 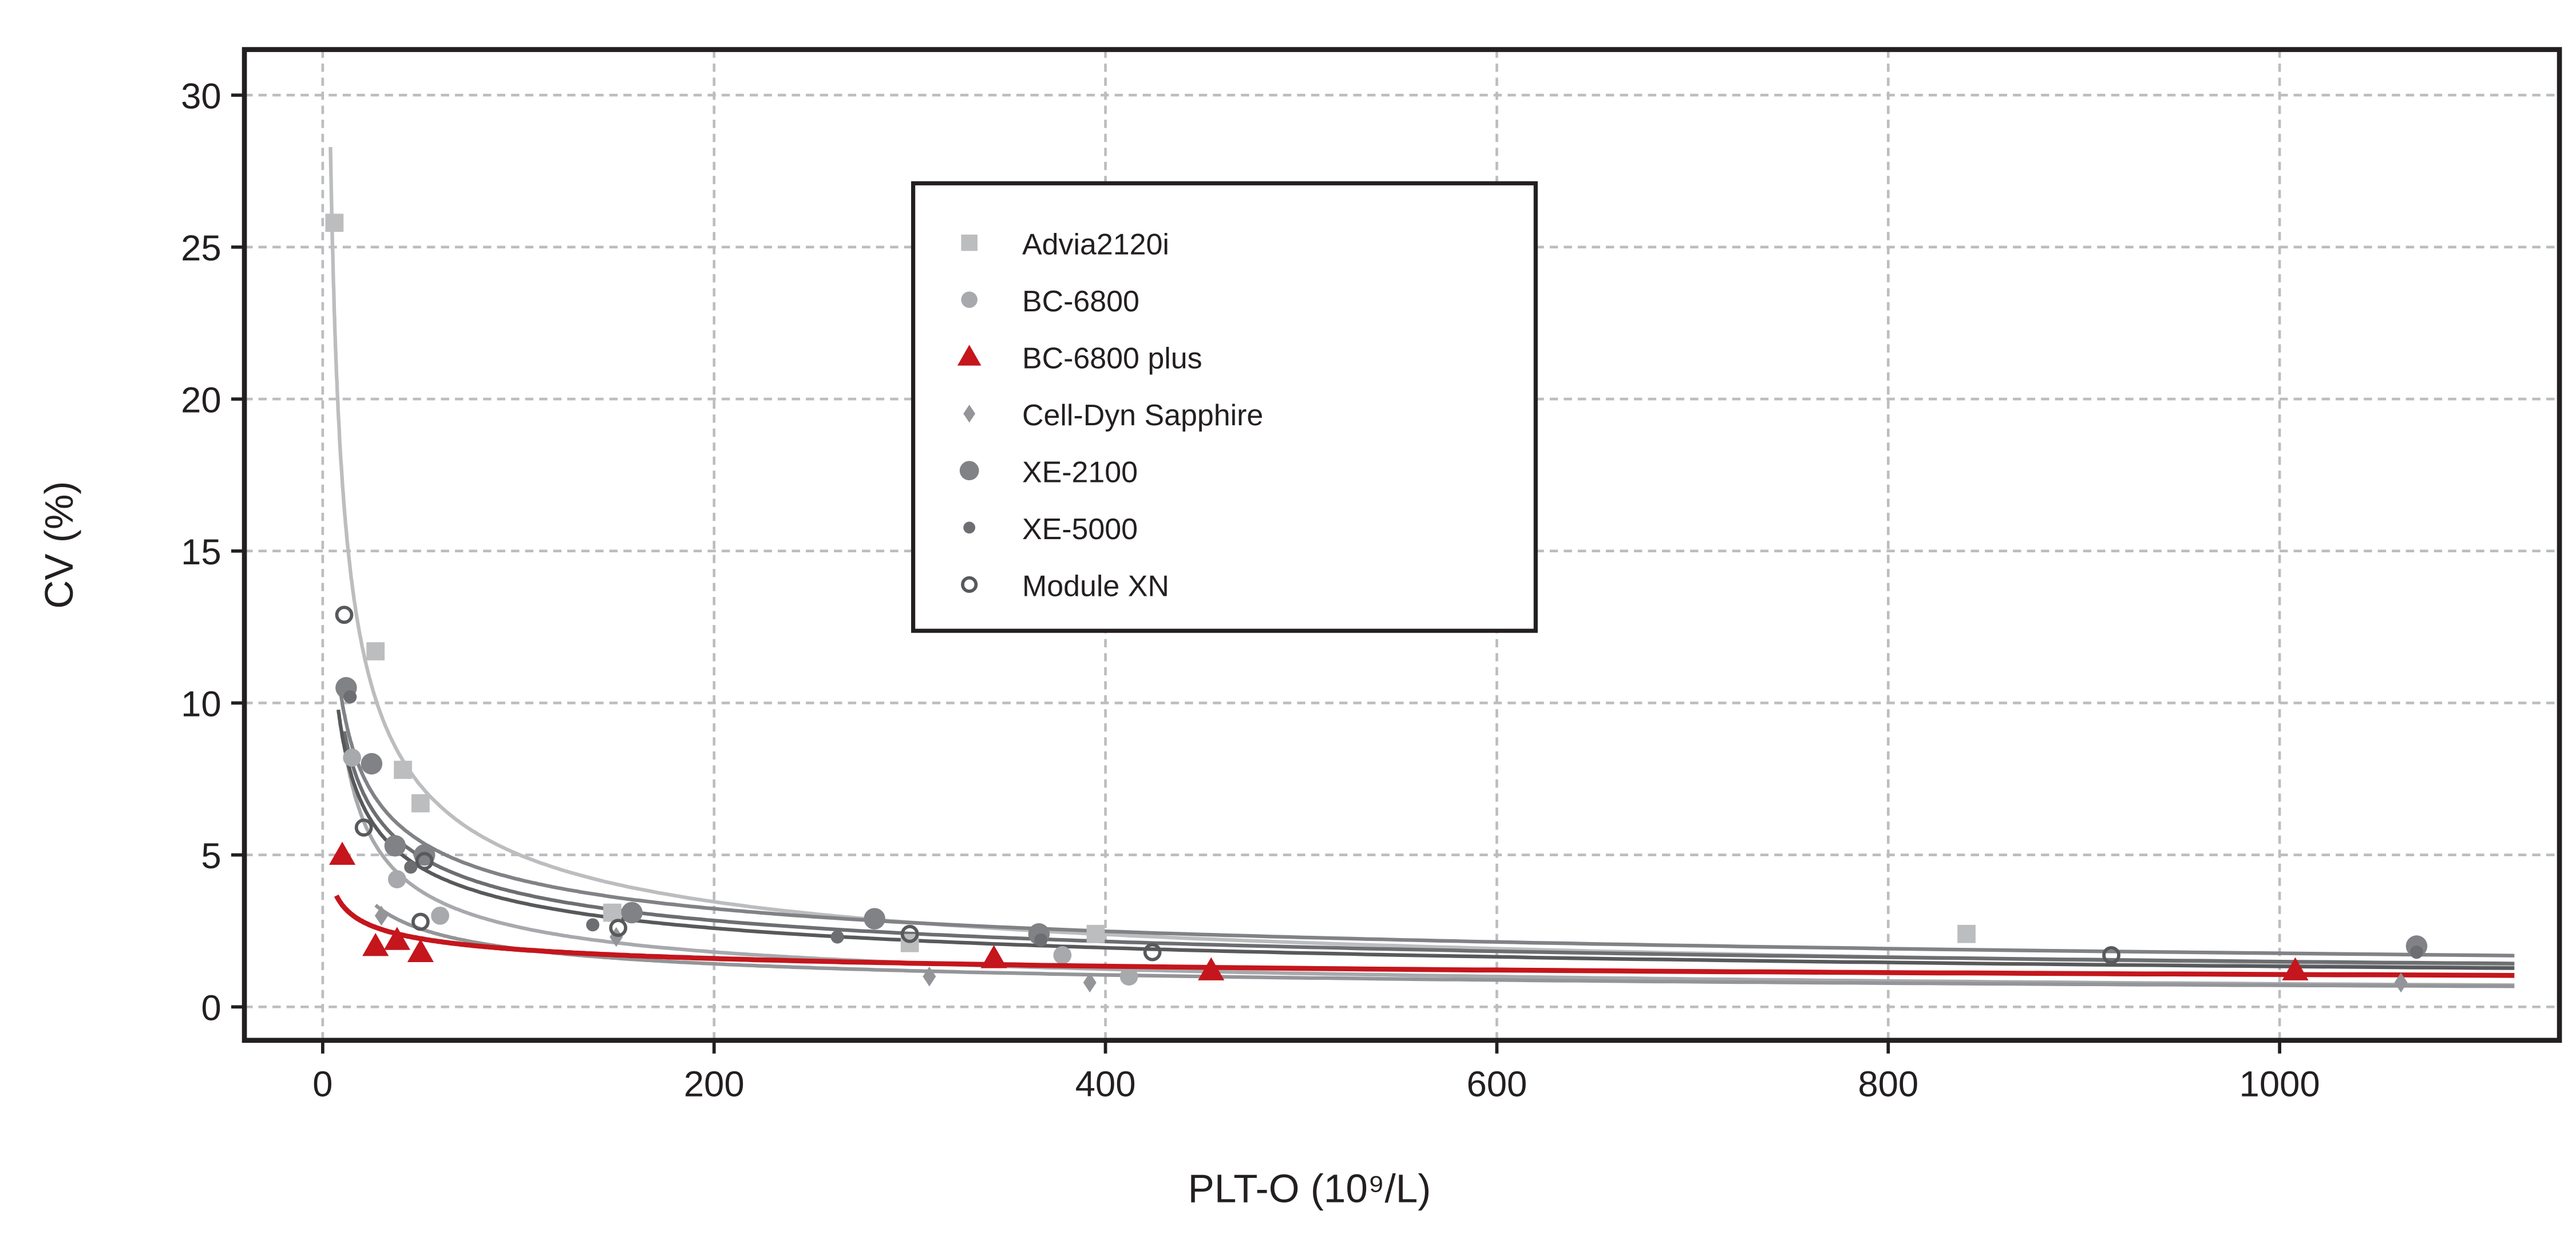 What do you see at coordinates (969, 242) in the screenshot?
I see `legend-marker-advia2120i` at bounding box center [969, 242].